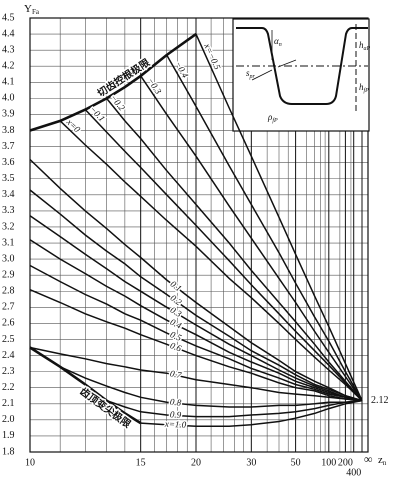 Image resolution: width=400 pixels, height=481 pixels. Describe the element at coordinates (8, 258) in the screenshot. I see `y-tick-label: 3.0` at that location.